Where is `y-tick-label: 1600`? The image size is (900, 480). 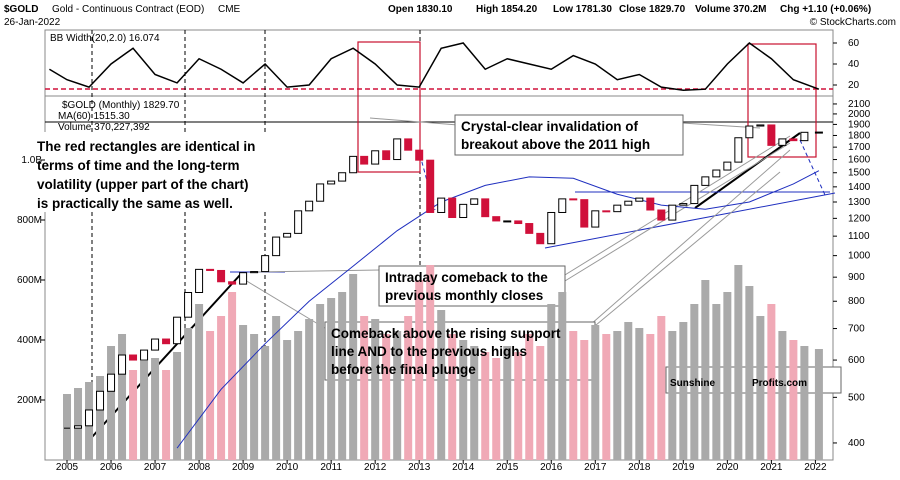
y-tick-label: 1600 is located at coordinates (859, 160).